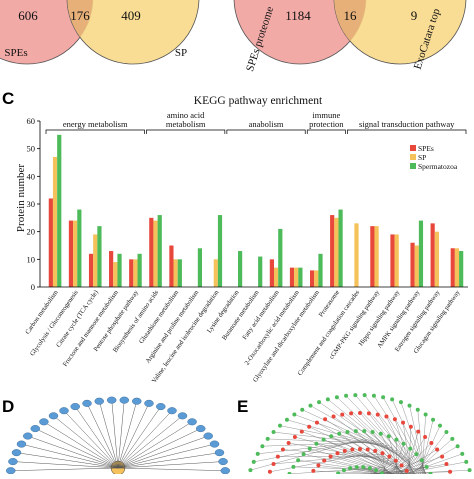  I want to click on y-axis-label: Protein number, so click(21, 198).